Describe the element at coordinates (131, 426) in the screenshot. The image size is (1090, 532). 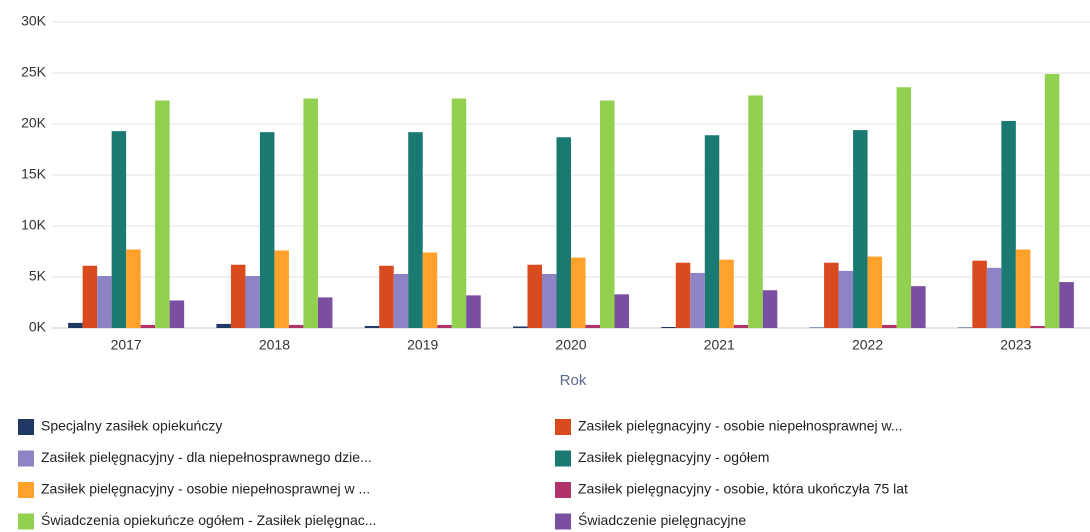
I see `legend-label: Specjalny zasiłek opiekuńczy` at that location.